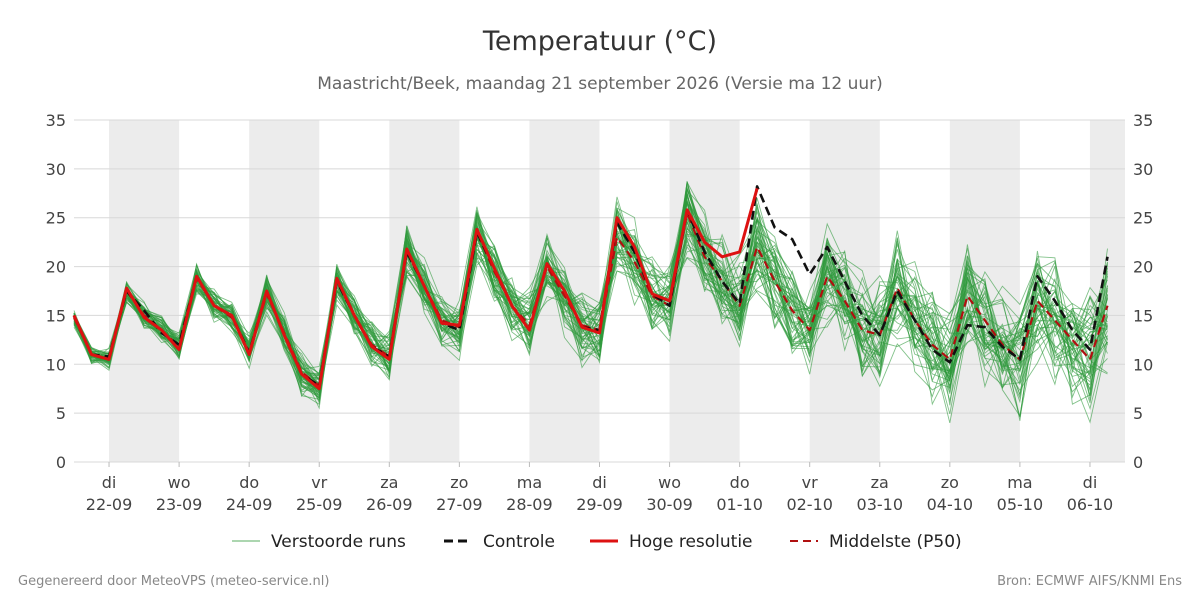 The width and height of the screenshot is (1200, 600). I want to click on x-tick-date: 24-09, so click(249, 504).